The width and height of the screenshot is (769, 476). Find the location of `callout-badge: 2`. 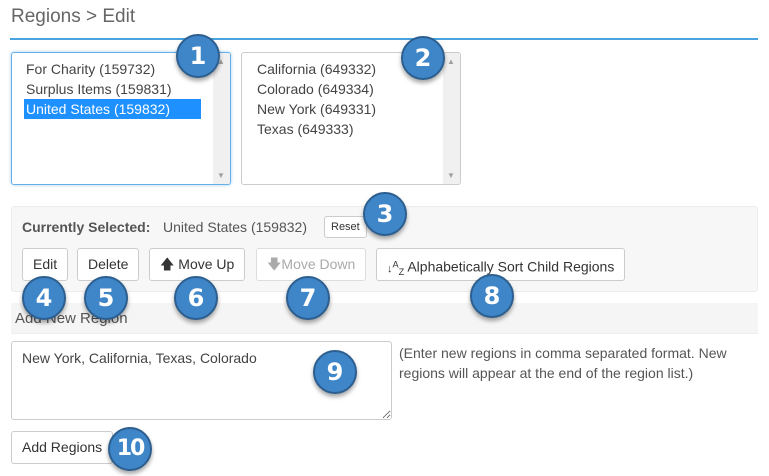

callout-badge: 2 is located at coordinates (423, 58).